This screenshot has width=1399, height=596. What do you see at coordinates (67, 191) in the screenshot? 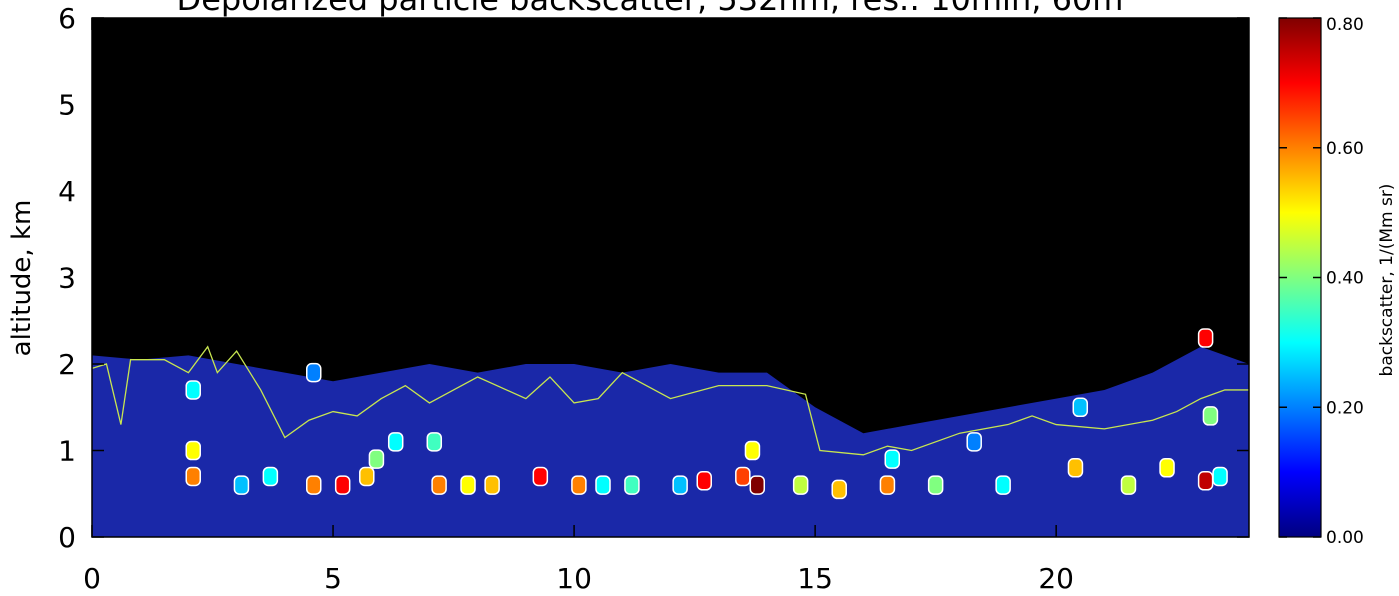
I see `y-tick-label: 4` at bounding box center [67, 191].